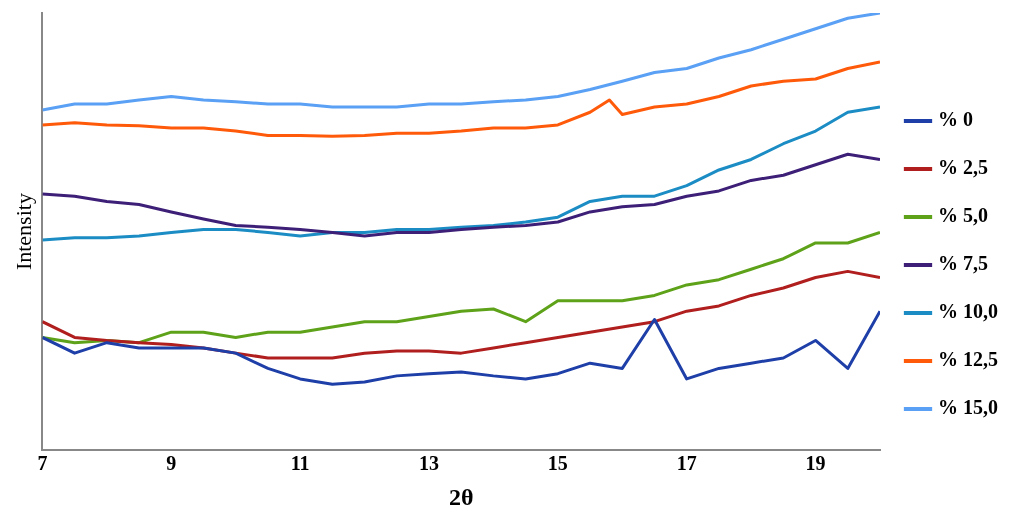  What do you see at coordinates (557, 463) in the screenshot?
I see `x-tick-label: 15` at bounding box center [557, 463].